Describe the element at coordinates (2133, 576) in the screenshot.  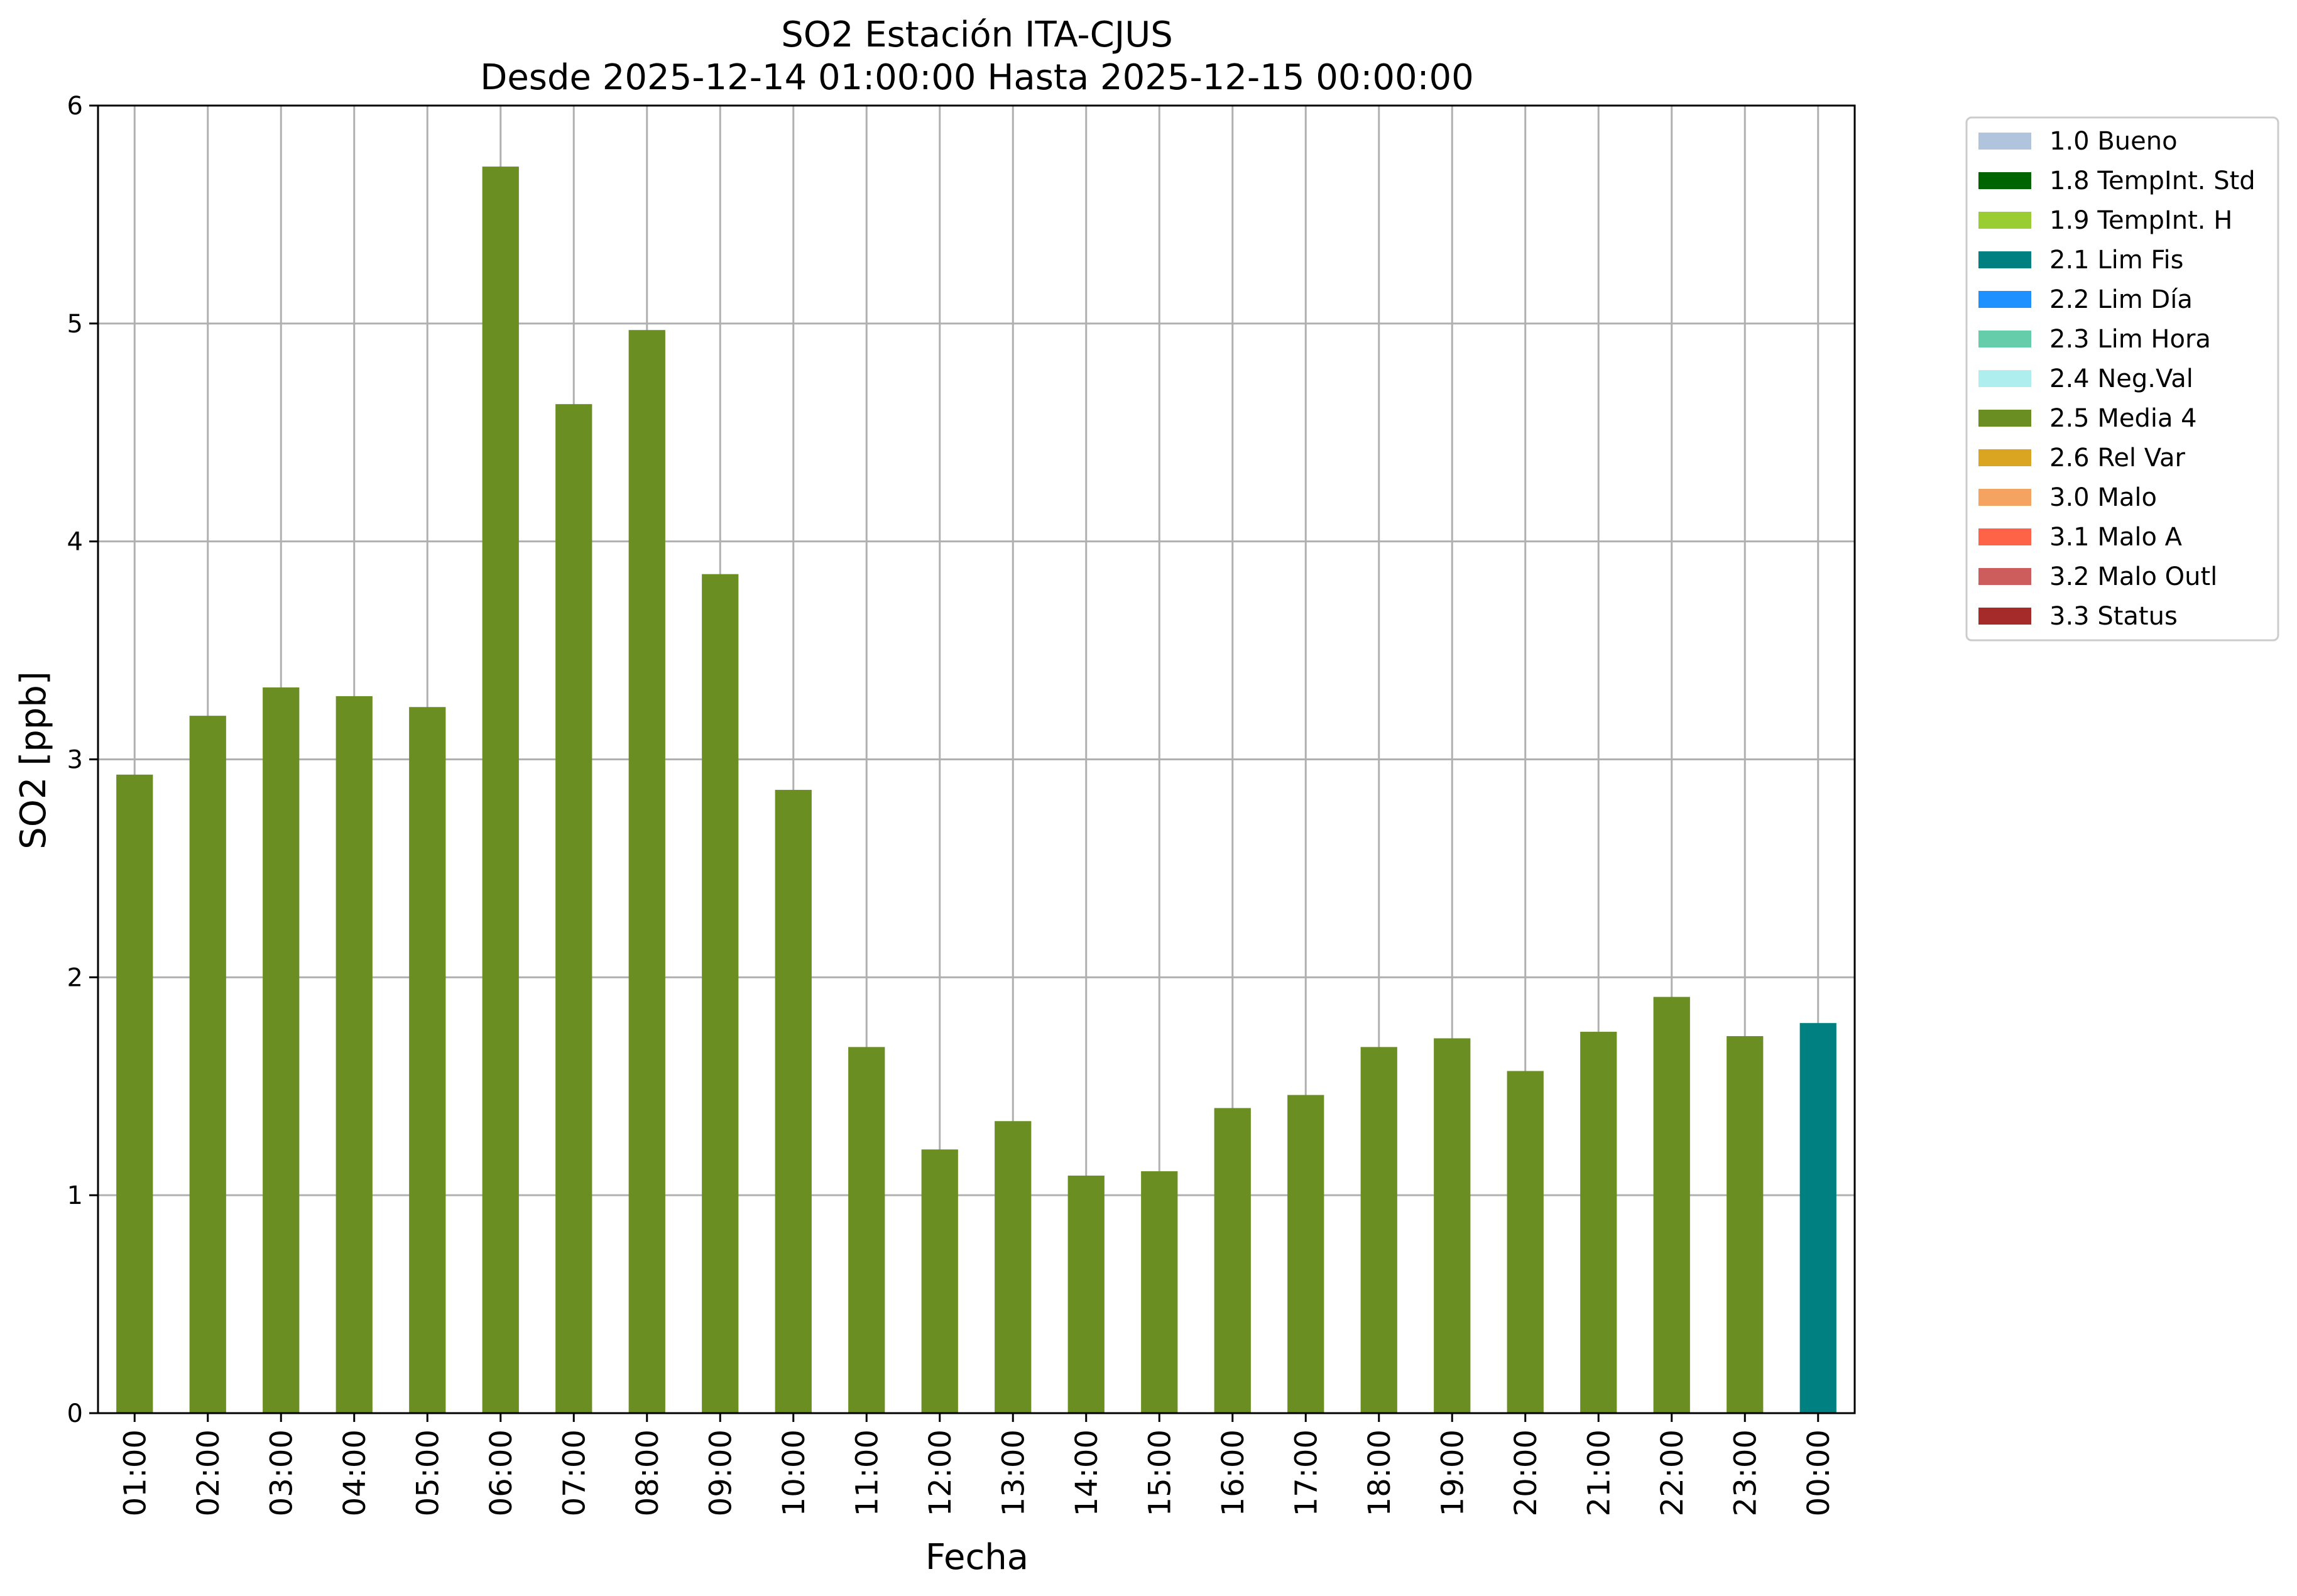
I see `legend-label: 3.2 Malo Outl` at that location.